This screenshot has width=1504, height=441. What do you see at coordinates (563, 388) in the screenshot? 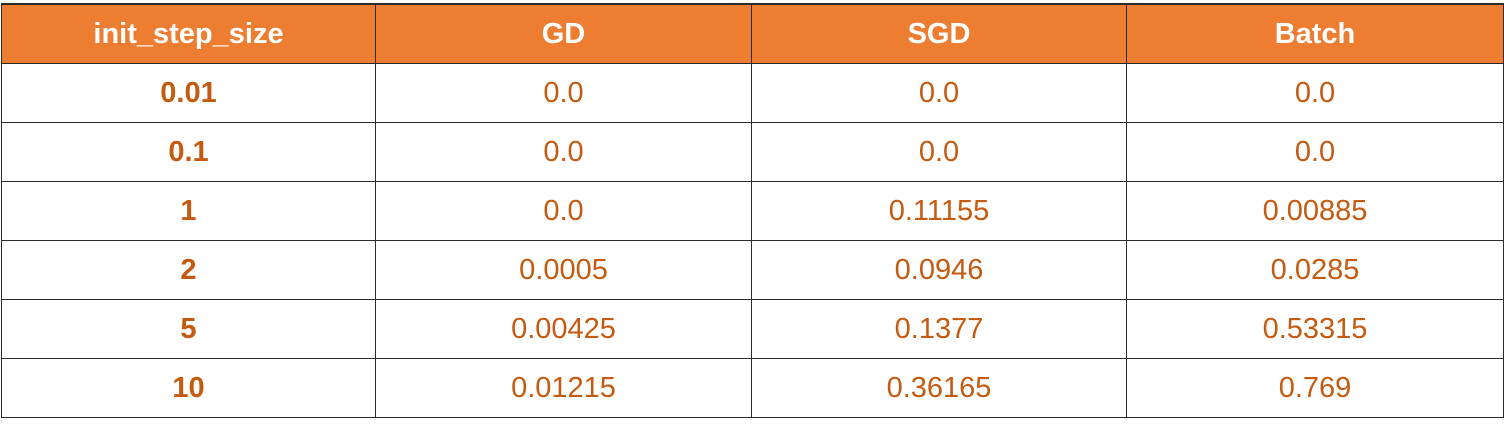
I see `cell-gd: 0.01215` at bounding box center [563, 388].